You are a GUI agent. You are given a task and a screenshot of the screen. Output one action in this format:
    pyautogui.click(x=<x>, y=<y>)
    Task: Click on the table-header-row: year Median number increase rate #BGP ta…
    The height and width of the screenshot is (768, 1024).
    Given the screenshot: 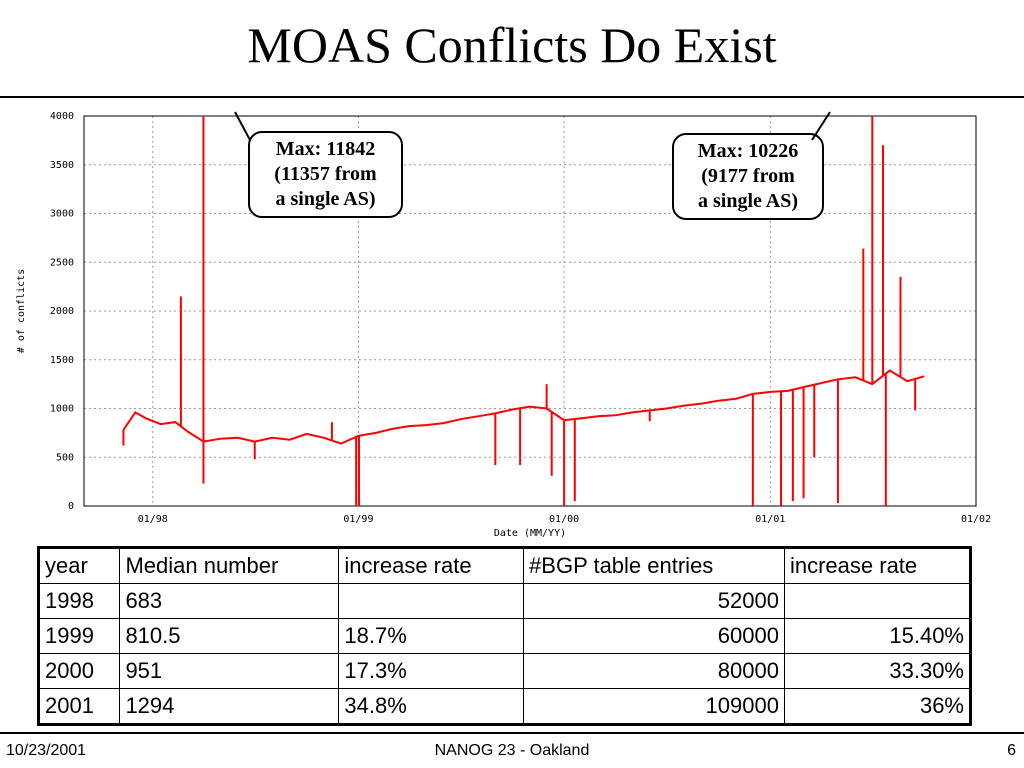 What is the action you would take?
    pyautogui.click(x=504, y=565)
    